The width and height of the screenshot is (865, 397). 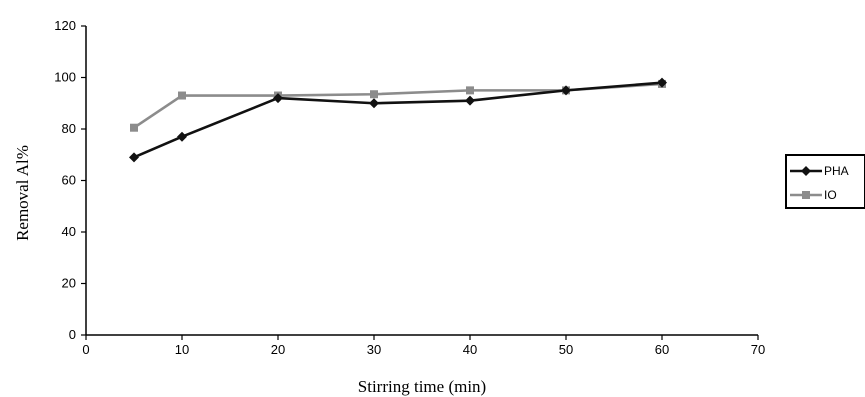 I want to click on y-tick-label: 60, so click(x=69, y=180).